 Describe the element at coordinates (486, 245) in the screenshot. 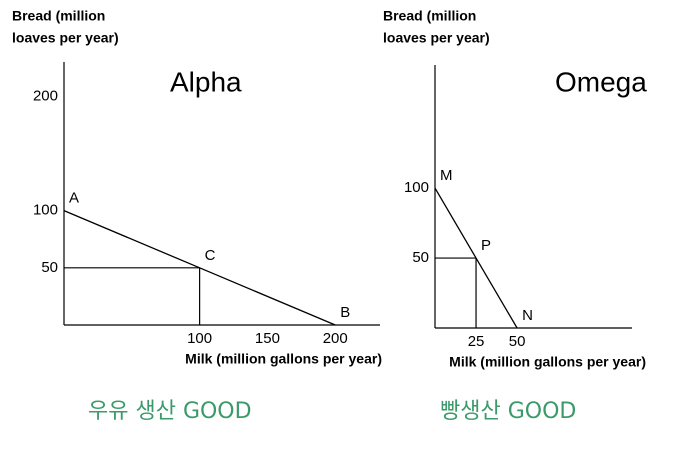

I see `point-label: P` at that location.